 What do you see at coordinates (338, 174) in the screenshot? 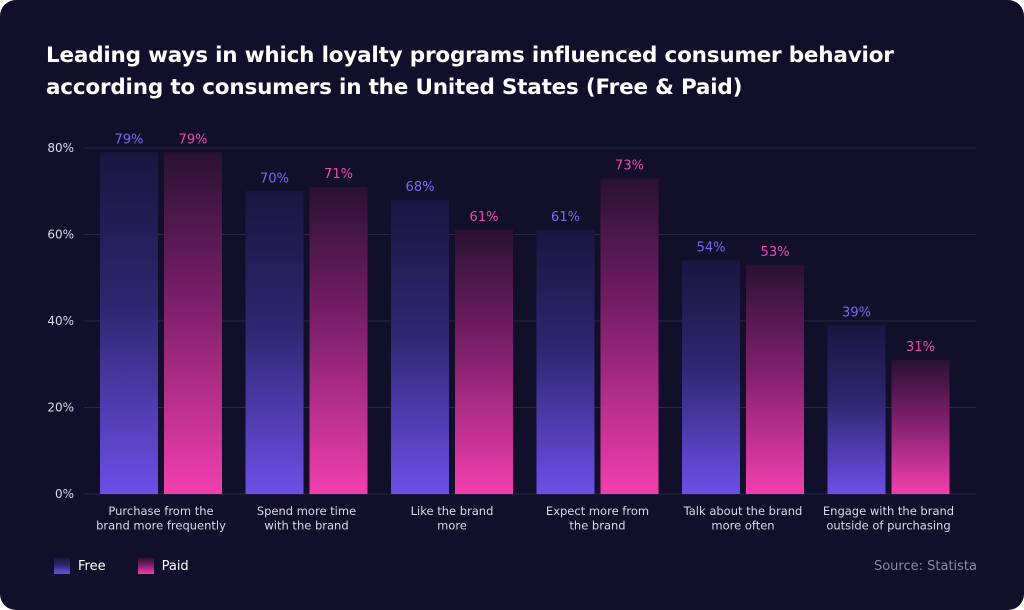
I see `data-label-paid: 71%` at bounding box center [338, 174].